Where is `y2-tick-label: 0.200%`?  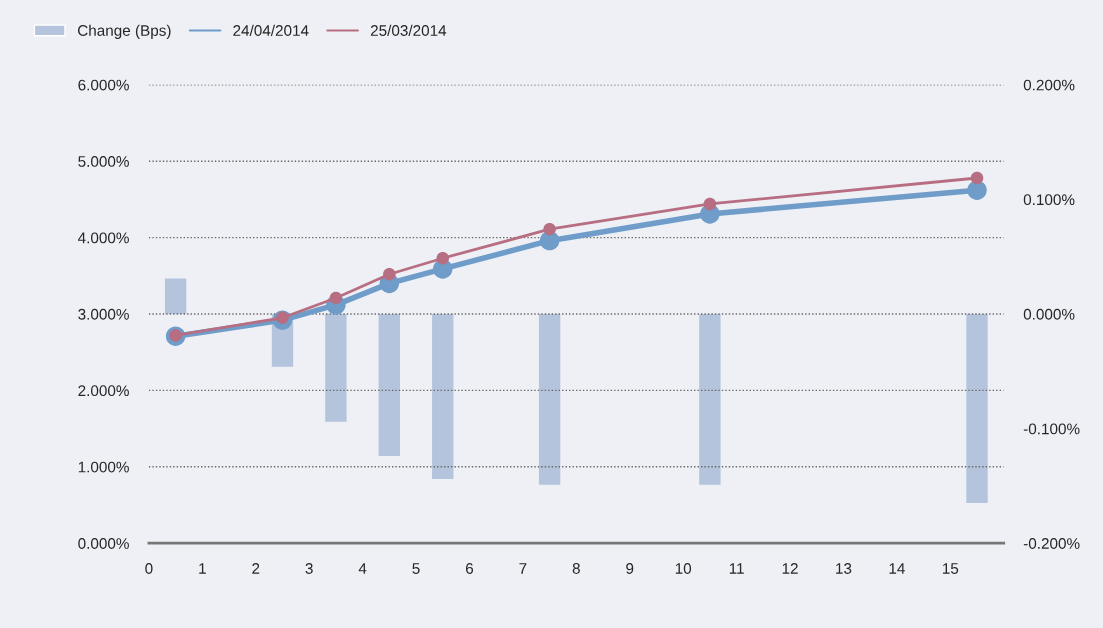
y2-tick-label: 0.200% is located at coordinates (1049, 85).